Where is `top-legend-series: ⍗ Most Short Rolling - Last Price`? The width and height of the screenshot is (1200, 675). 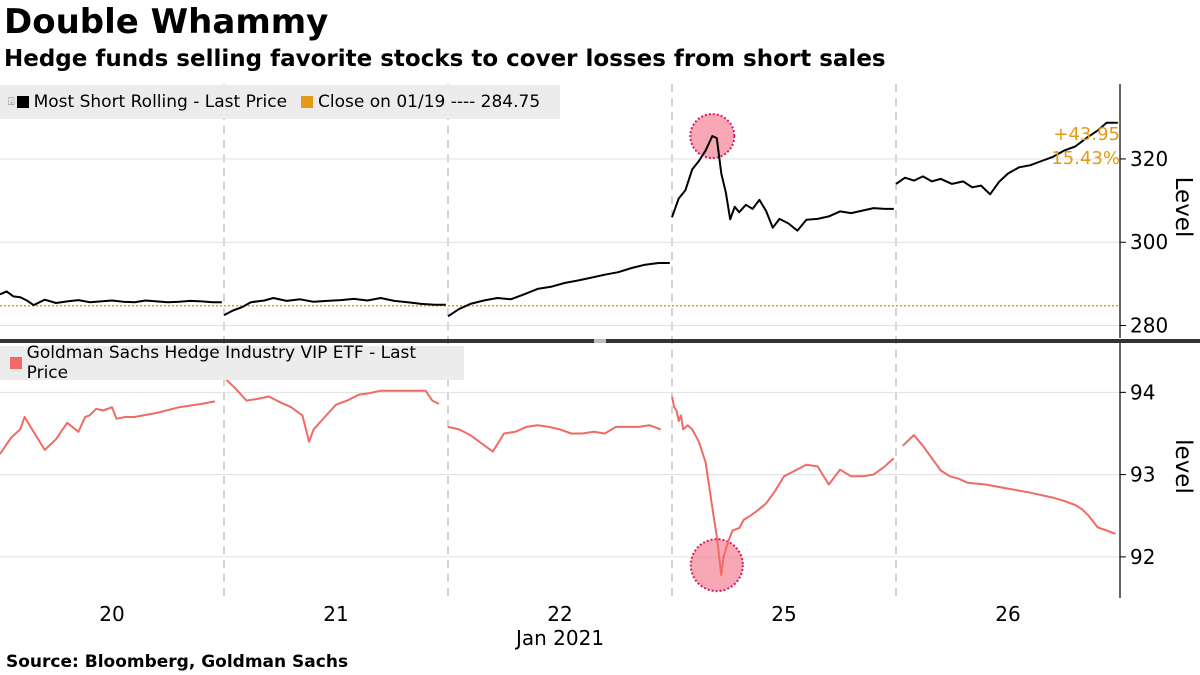
top-legend-series: ⍗ Most Short Rolling - Last Price is located at coordinates (147, 102).